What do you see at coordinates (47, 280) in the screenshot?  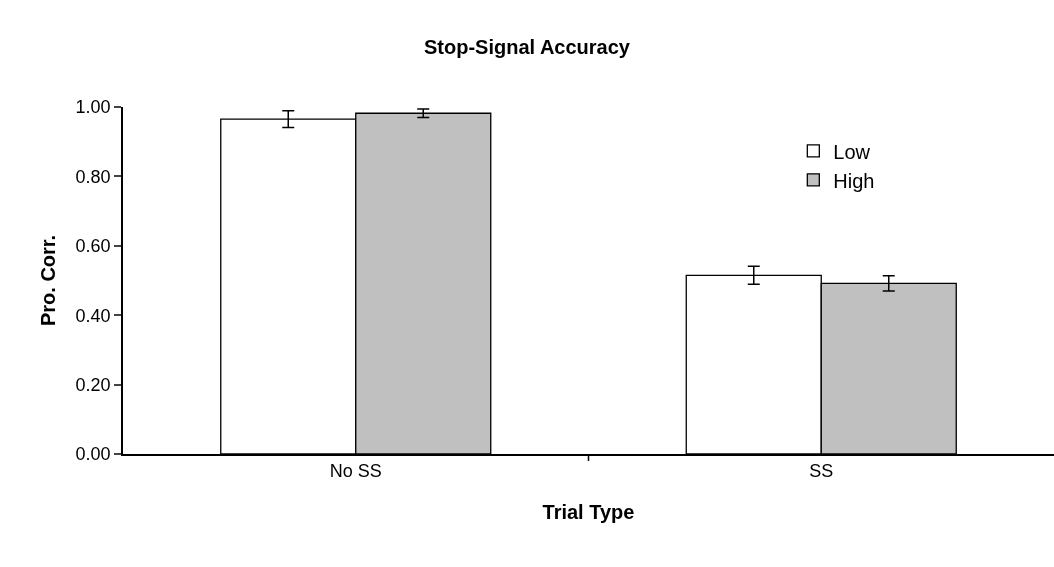 I see `y-axis-title: Pro. Corr.` at bounding box center [47, 280].